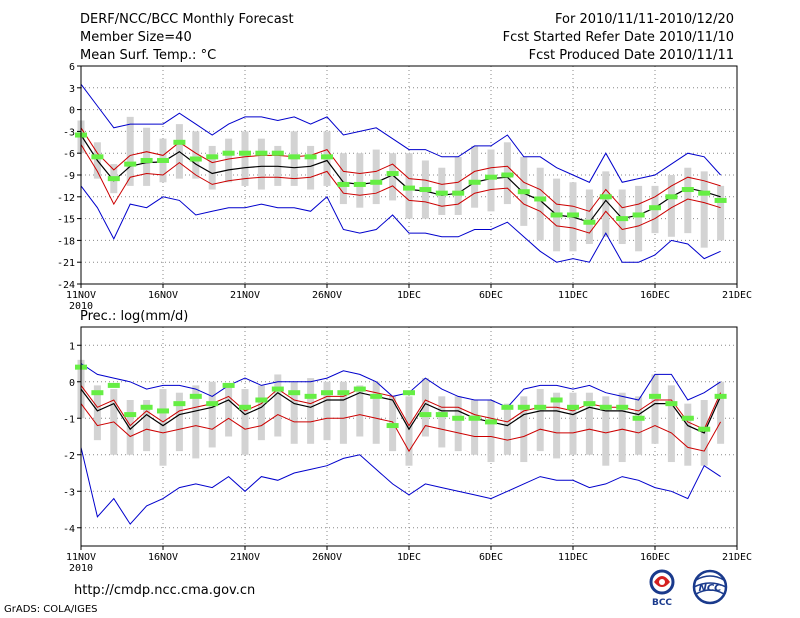  I want to click on precipitation-xtick-label: 6DEC, so click(491, 557).